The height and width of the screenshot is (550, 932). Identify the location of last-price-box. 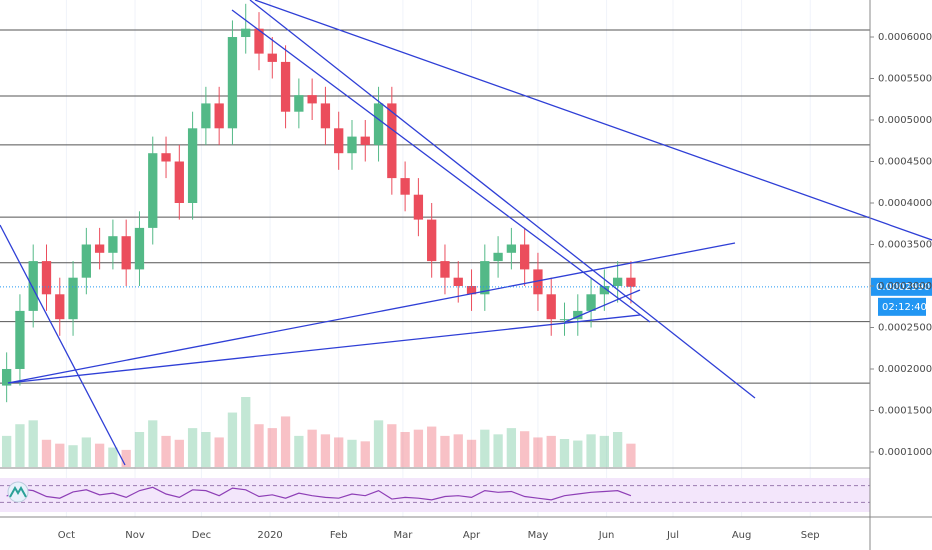
(901, 286).